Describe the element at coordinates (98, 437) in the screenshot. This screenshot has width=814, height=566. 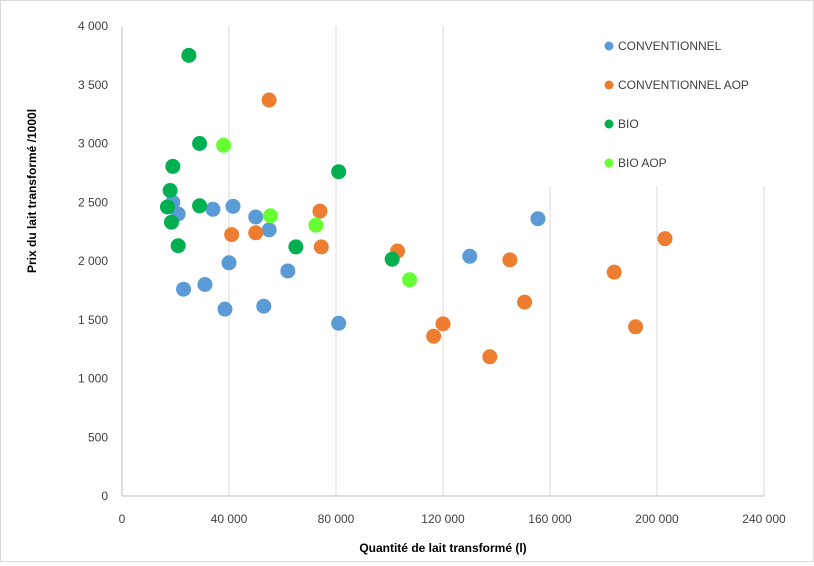
I see `y-tick-label: 500` at that location.